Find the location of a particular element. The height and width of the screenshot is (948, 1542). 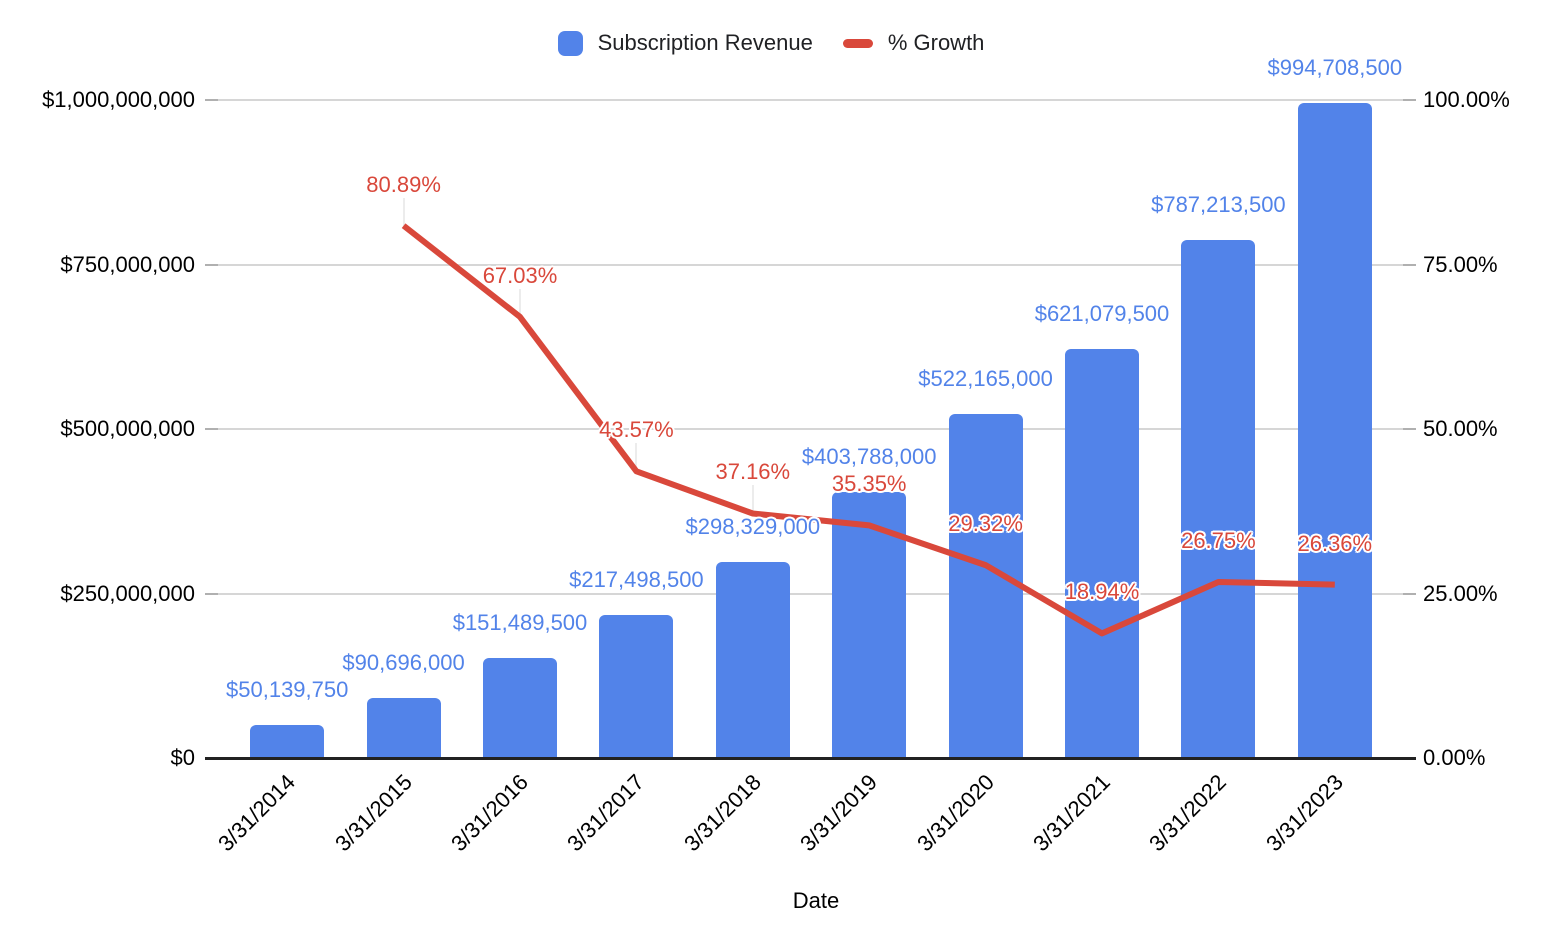

bar-value-label: $994,708,500 is located at coordinates (1335, 68).